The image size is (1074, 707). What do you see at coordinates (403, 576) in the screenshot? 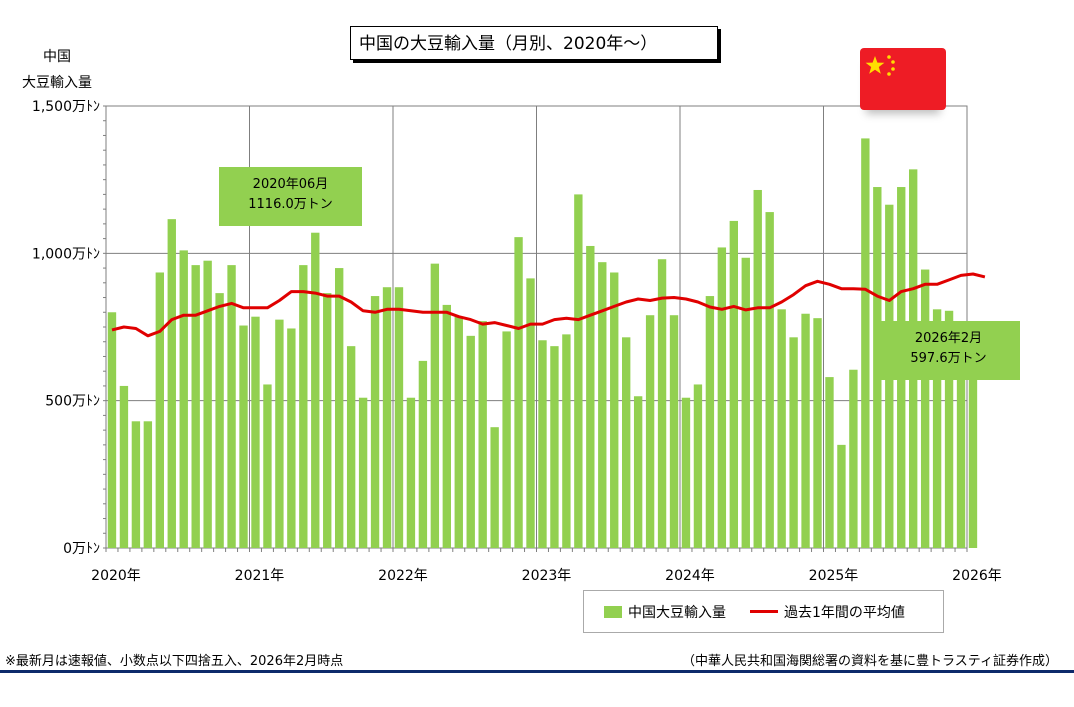
I see `x-tick-label: 2022年` at bounding box center [403, 576].